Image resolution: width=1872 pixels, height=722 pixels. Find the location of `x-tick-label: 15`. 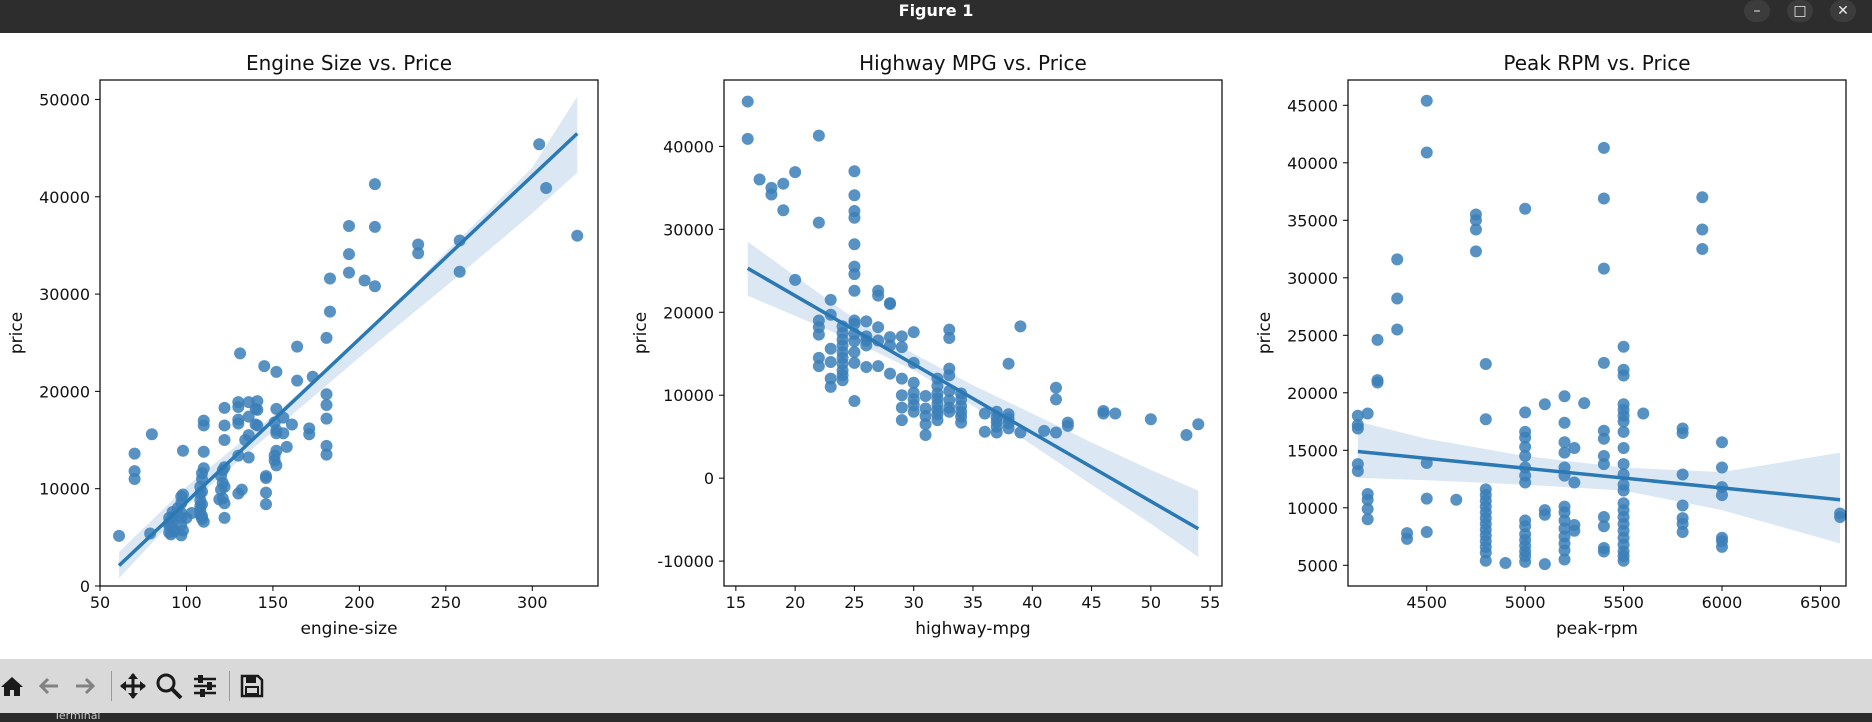

x-tick-label: 15 is located at coordinates (736, 602).